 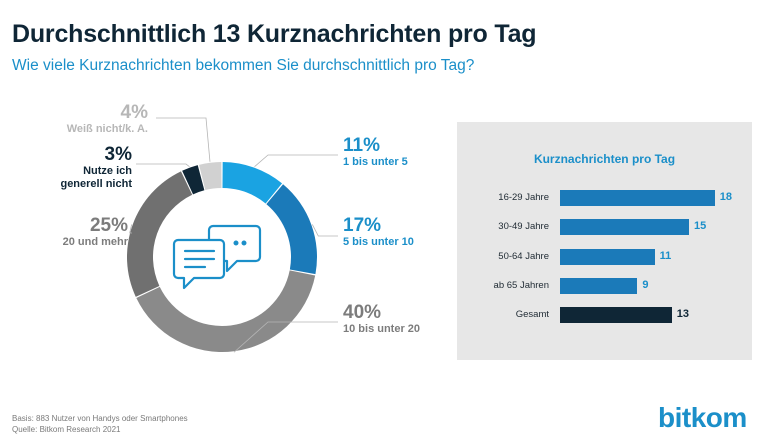 What do you see at coordinates (702, 417) in the screenshot?
I see `bitkom-logo: bitkom` at bounding box center [702, 417].